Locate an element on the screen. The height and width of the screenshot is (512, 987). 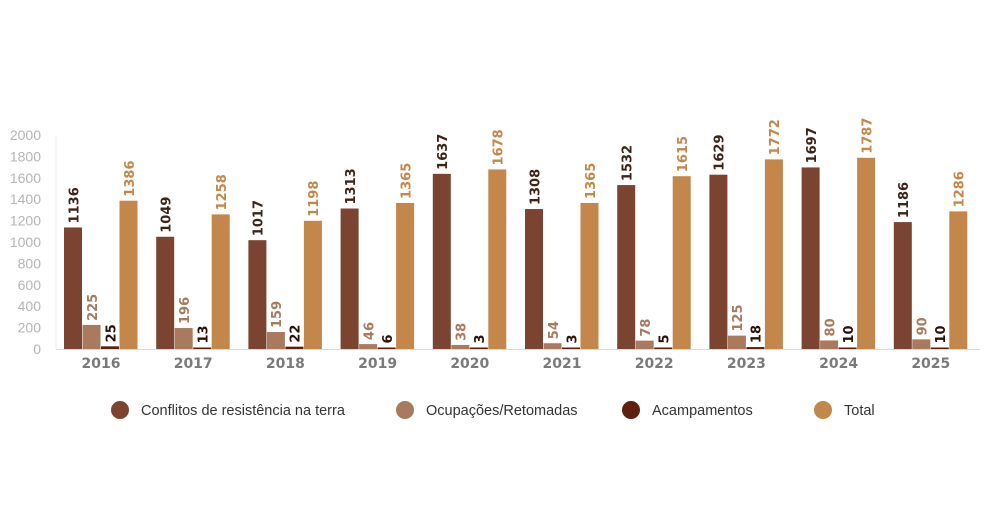
bar-3-2023 is located at coordinates (773, 254).